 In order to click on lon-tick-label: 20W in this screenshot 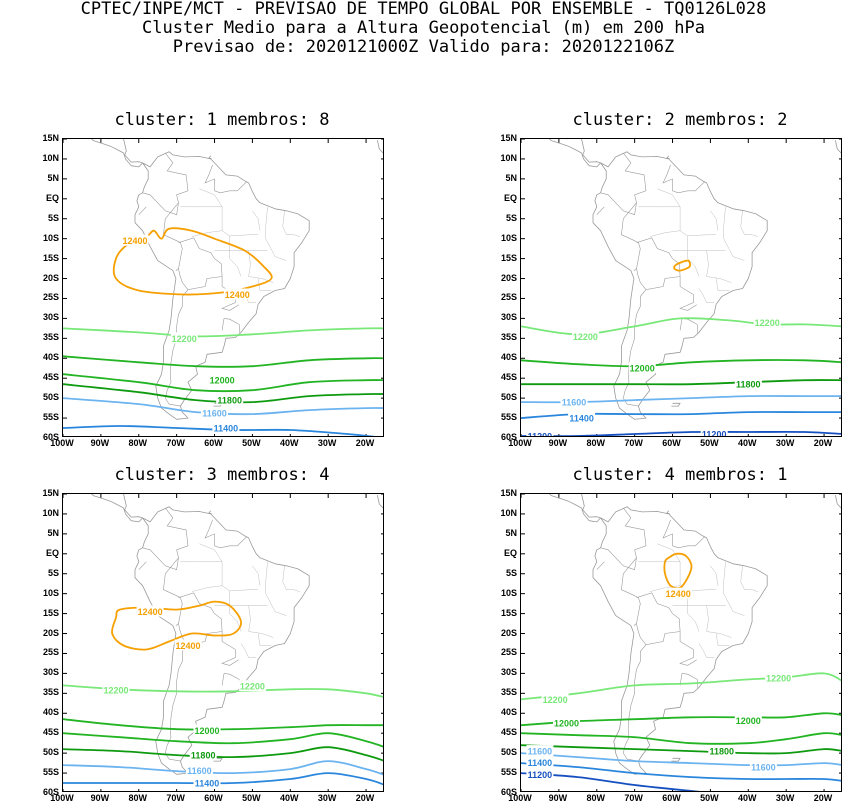, I will do `click(823, 798)`.